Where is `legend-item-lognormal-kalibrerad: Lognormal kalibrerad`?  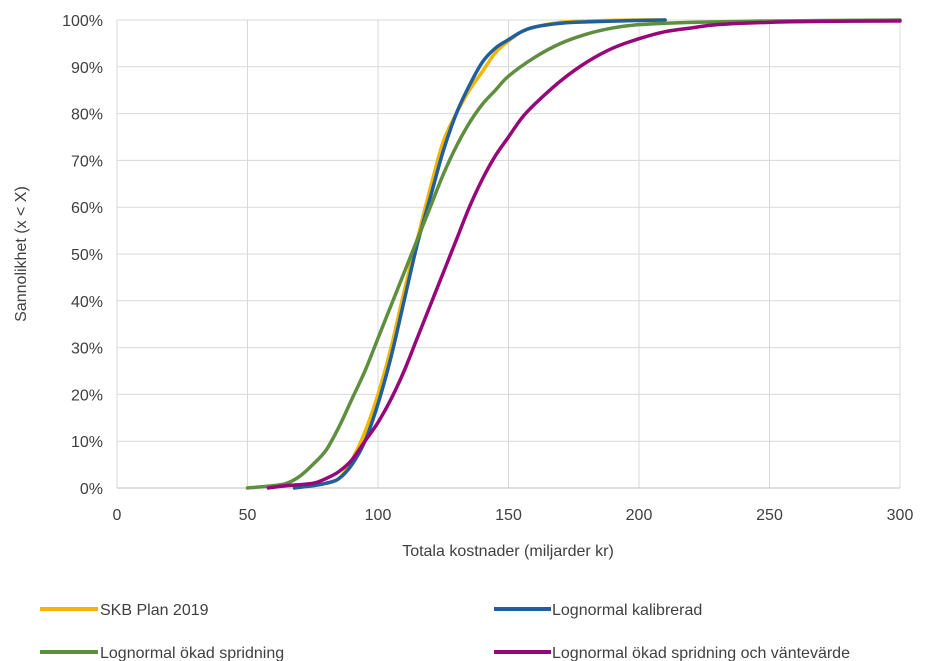 legend-item-lognormal-kalibrerad: Lognormal kalibrerad is located at coordinates (598, 610).